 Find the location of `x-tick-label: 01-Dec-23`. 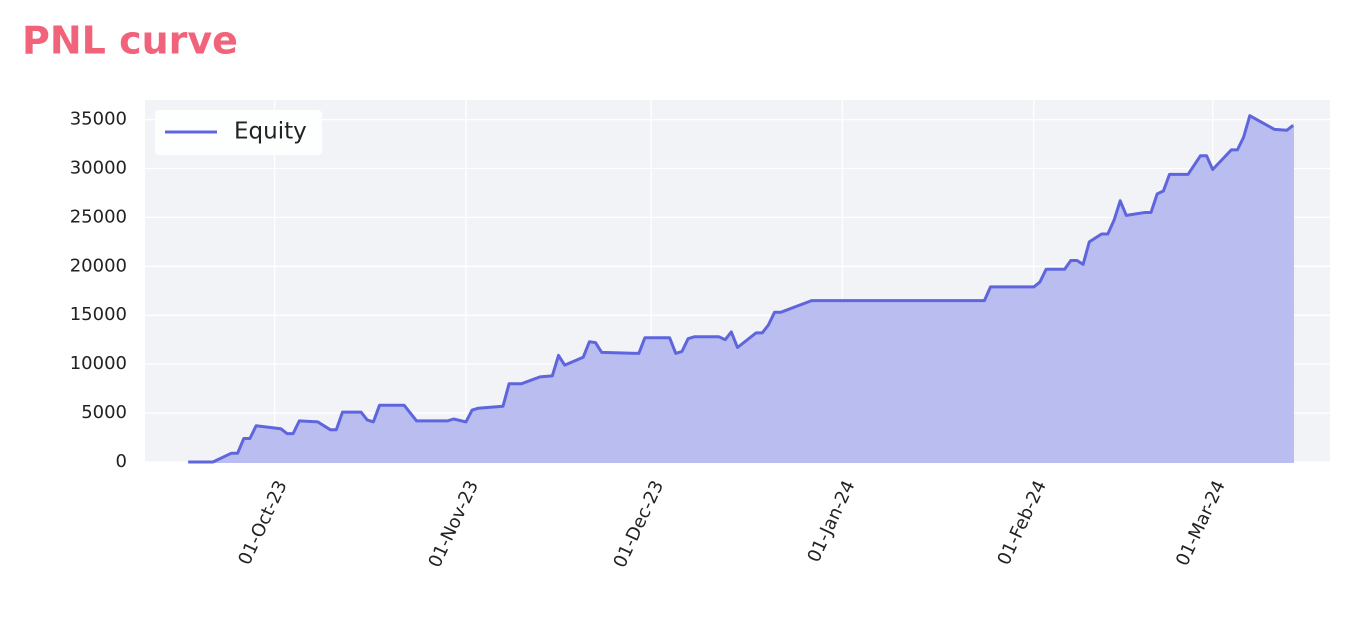

x-tick-label: 01-Dec-23 is located at coordinates (639, 524).